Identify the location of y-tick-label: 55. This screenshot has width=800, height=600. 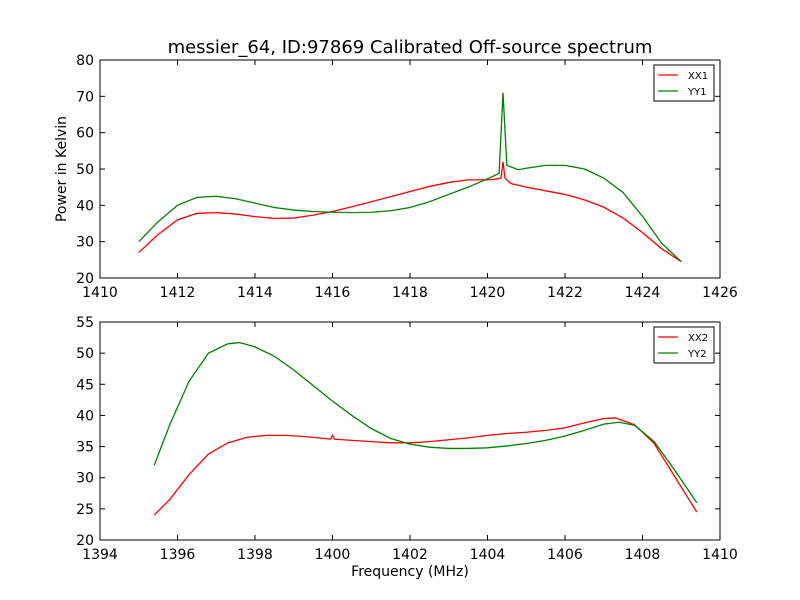
(85, 323).